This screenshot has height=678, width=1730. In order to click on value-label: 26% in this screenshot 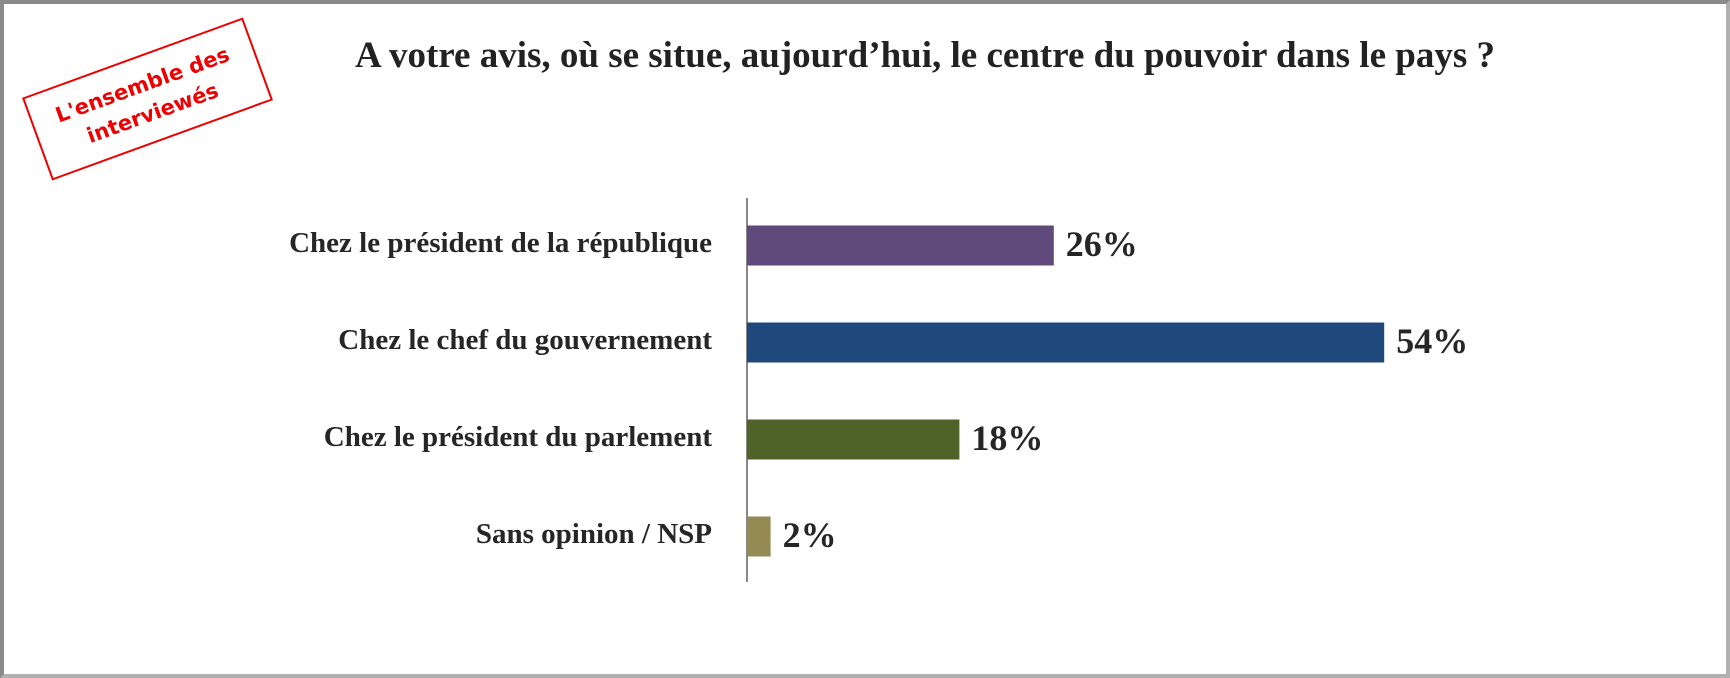, I will do `click(1102, 244)`.